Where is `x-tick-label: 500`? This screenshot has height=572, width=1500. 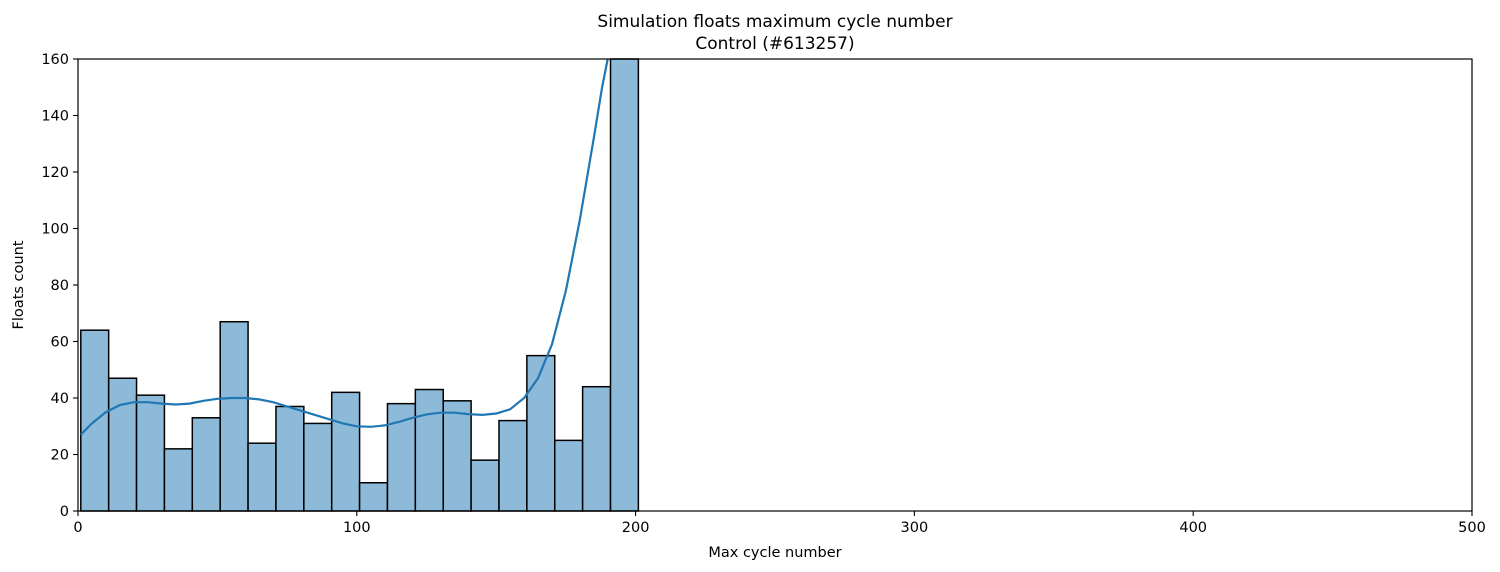 x-tick-label: 500 is located at coordinates (1472, 528).